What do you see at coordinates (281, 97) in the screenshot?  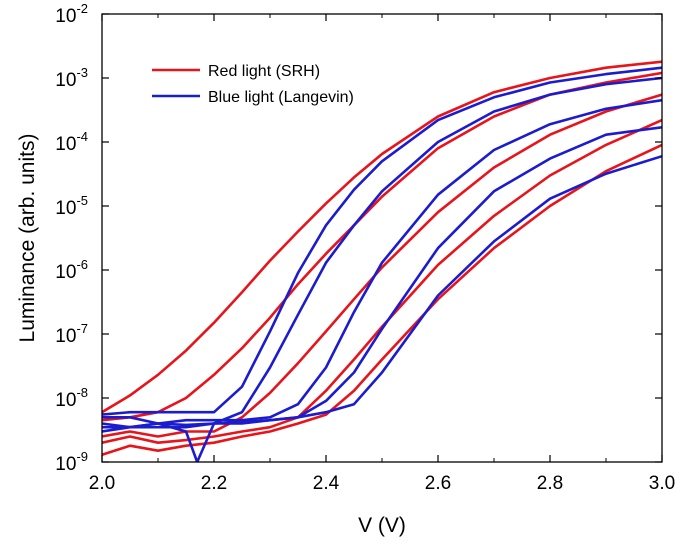 I see `legend-label: Blue light (Langevin)` at bounding box center [281, 97].